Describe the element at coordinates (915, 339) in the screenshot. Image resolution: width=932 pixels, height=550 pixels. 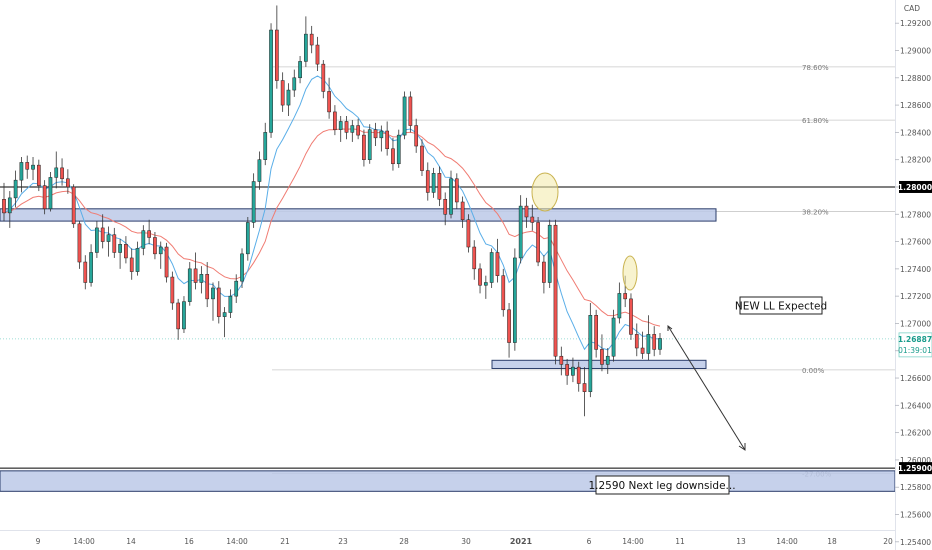
I see `svg-text: 1.26887` at that location.